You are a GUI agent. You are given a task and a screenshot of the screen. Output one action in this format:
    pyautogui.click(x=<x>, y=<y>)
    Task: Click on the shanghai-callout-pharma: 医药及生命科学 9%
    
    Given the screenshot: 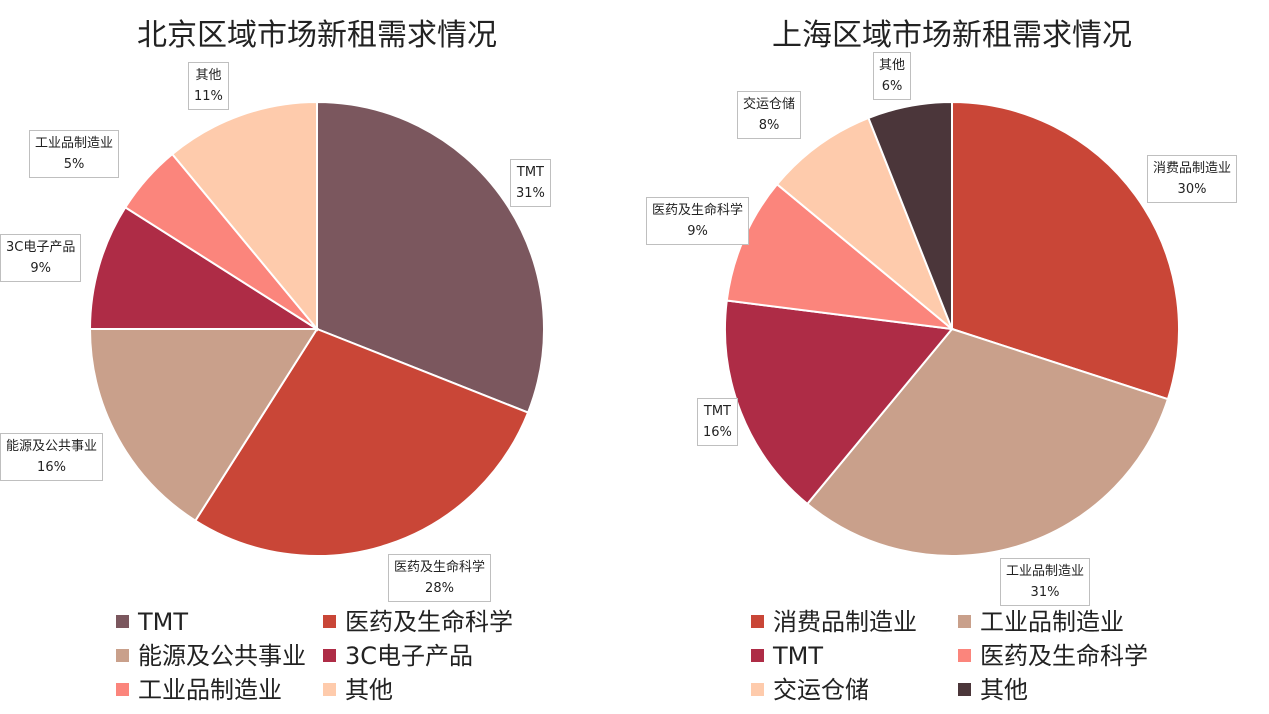 What is the action you would take?
    pyautogui.click(x=698, y=221)
    